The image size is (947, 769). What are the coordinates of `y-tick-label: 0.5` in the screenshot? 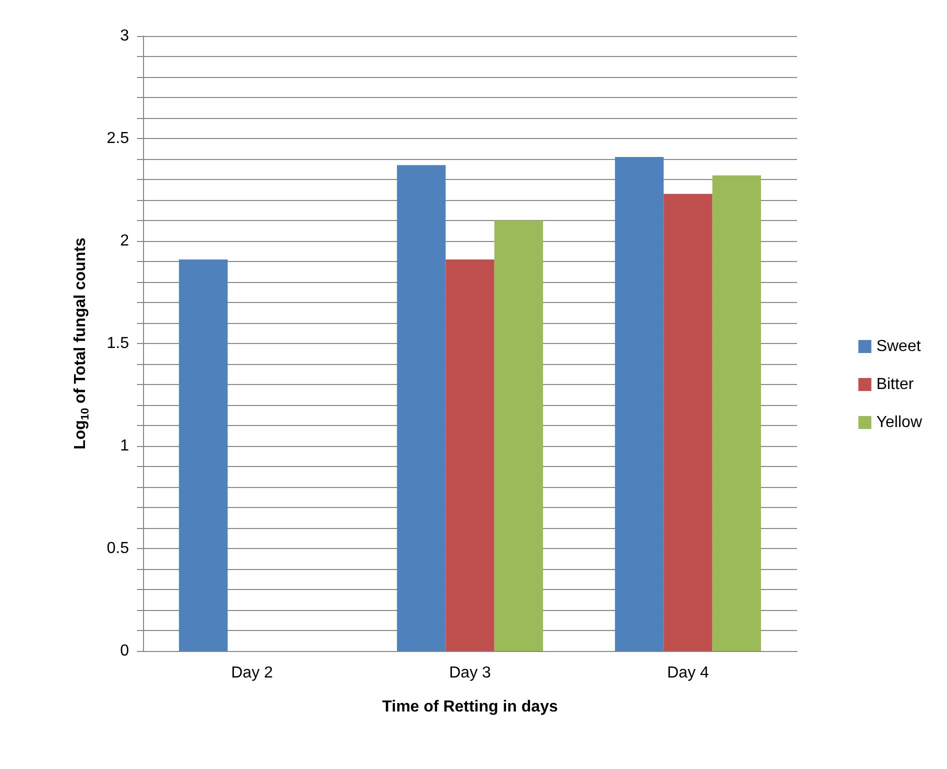 It's located at (118, 548).